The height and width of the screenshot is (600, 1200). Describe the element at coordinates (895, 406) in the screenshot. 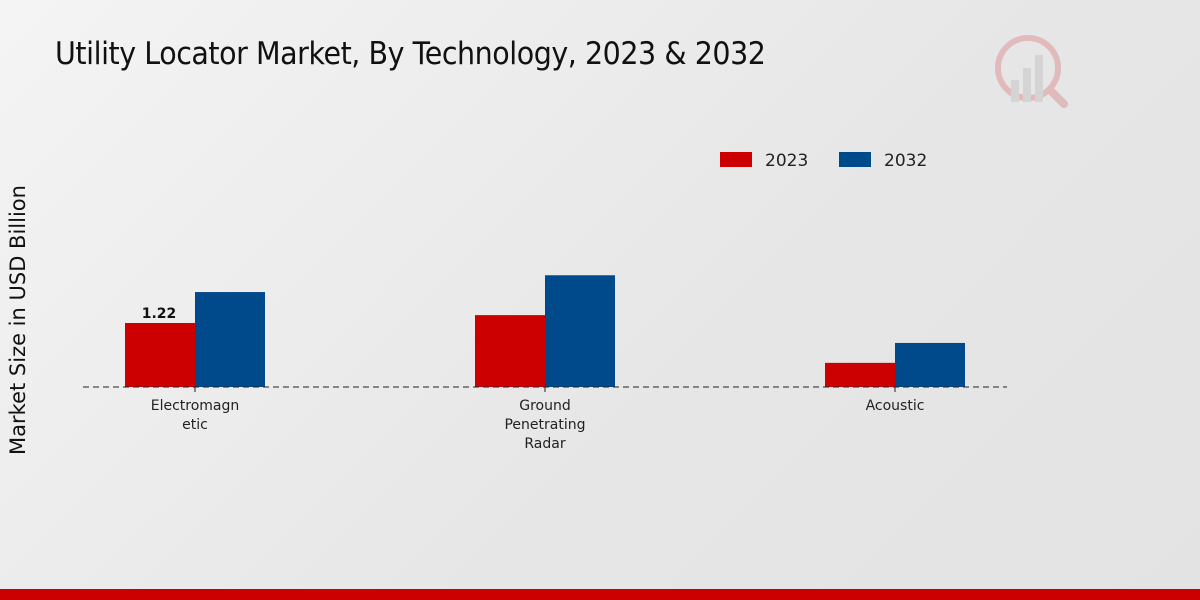

I see `x-tick-label: Acoustic` at that location.